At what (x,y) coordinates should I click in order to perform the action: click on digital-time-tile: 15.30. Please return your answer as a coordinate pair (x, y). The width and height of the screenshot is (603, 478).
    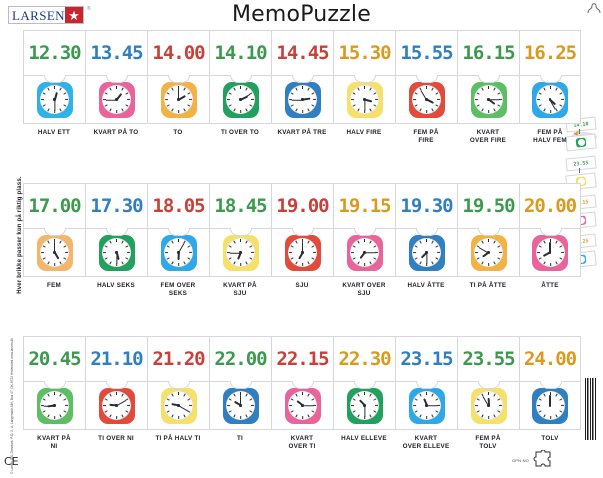
    Looking at the image, I should click on (364, 53).